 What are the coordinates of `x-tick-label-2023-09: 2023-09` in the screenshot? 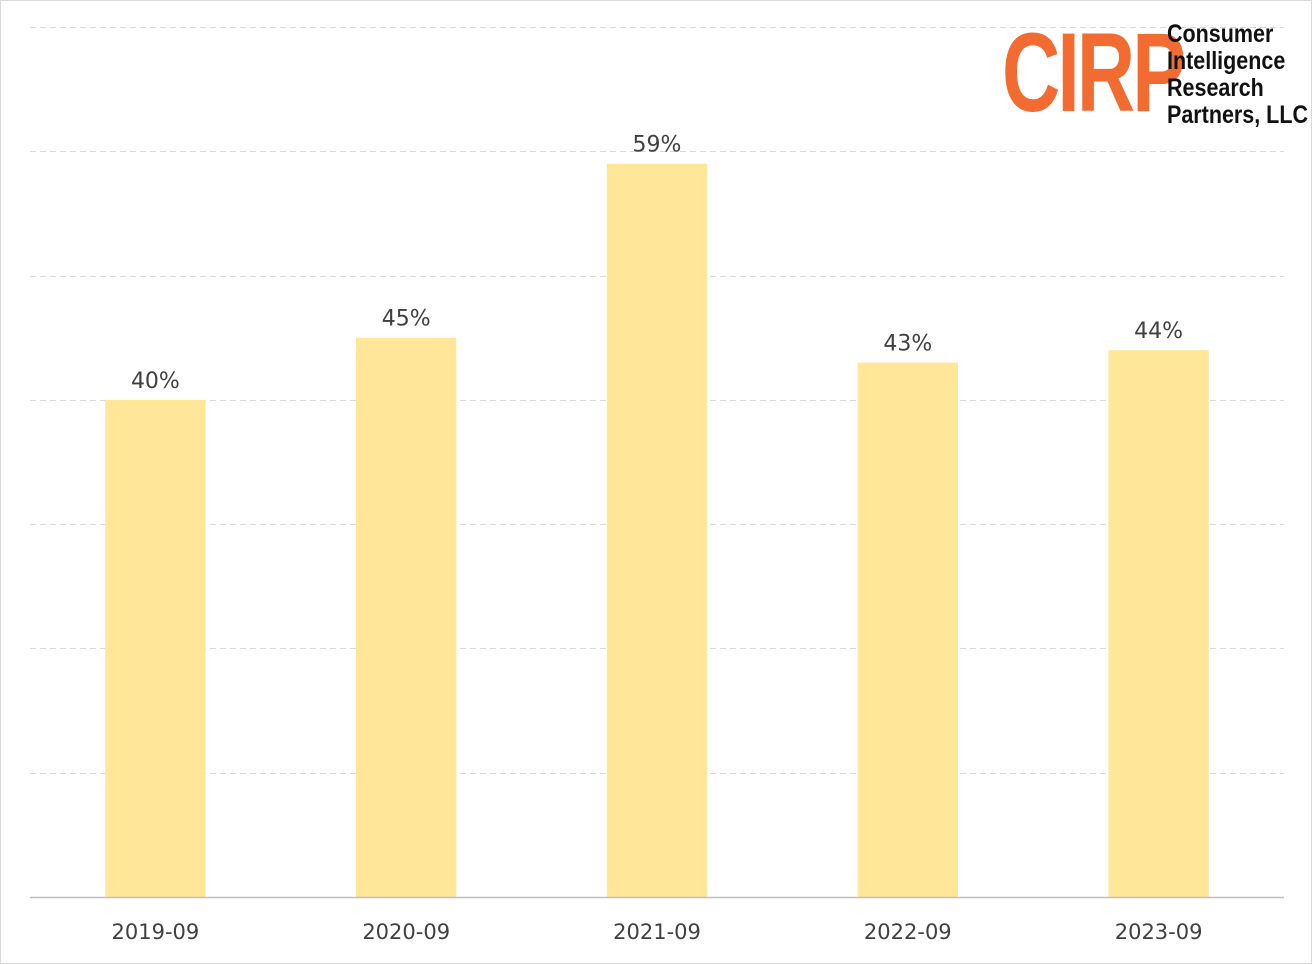 It's located at (1159, 932).